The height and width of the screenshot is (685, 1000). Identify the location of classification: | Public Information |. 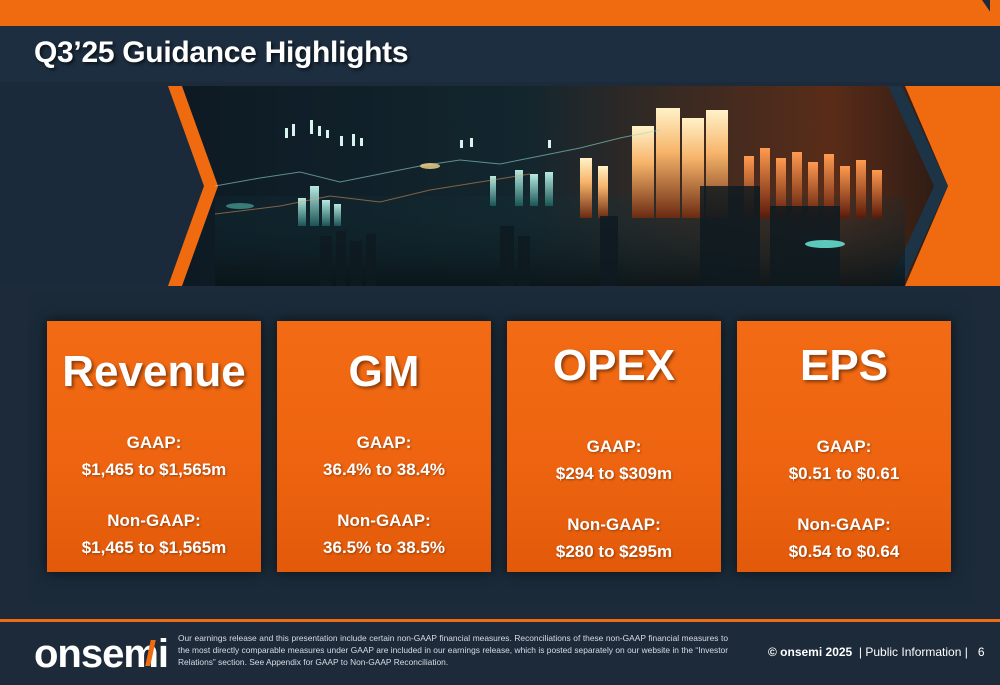
(913, 652).